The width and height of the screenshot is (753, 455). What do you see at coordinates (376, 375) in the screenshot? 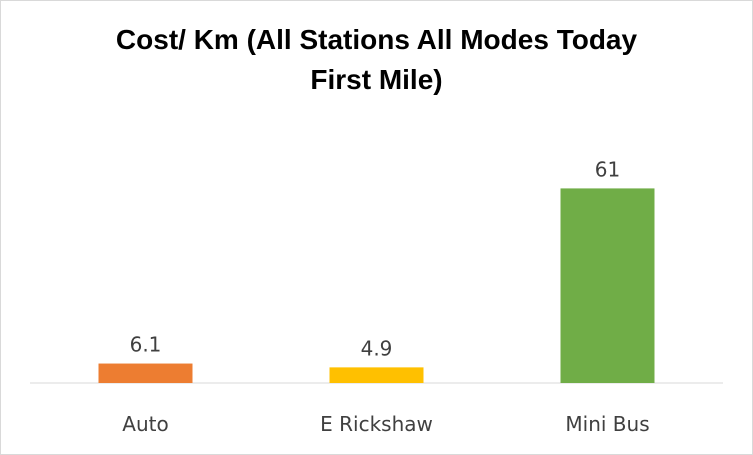
I see `bar-e-rickshaw` at bounding box center [376, 375].